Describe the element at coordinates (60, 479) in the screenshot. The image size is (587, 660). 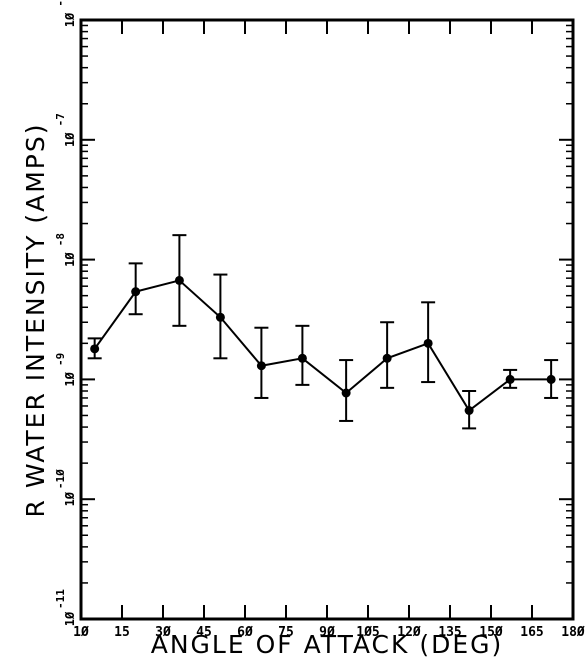
I see `y-tick-exponent: -1Ø` at that location.